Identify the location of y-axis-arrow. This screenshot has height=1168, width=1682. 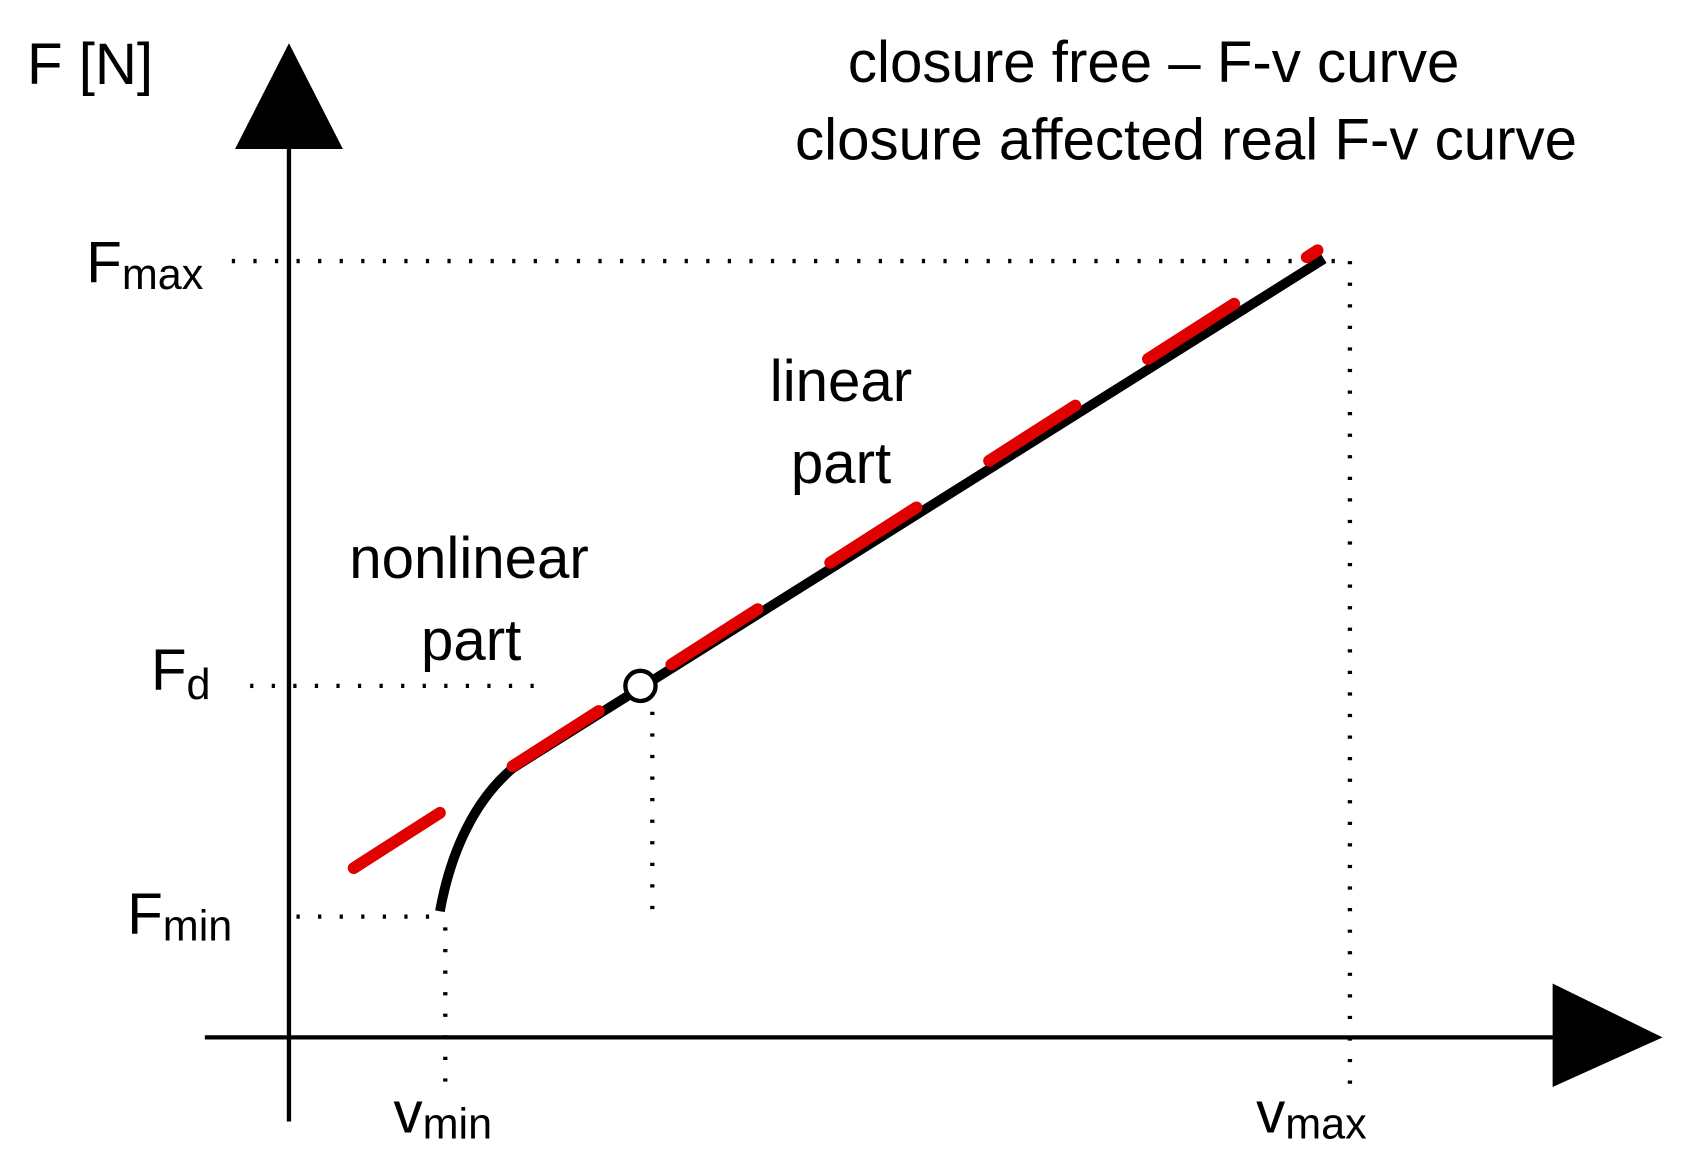
(289, 96).